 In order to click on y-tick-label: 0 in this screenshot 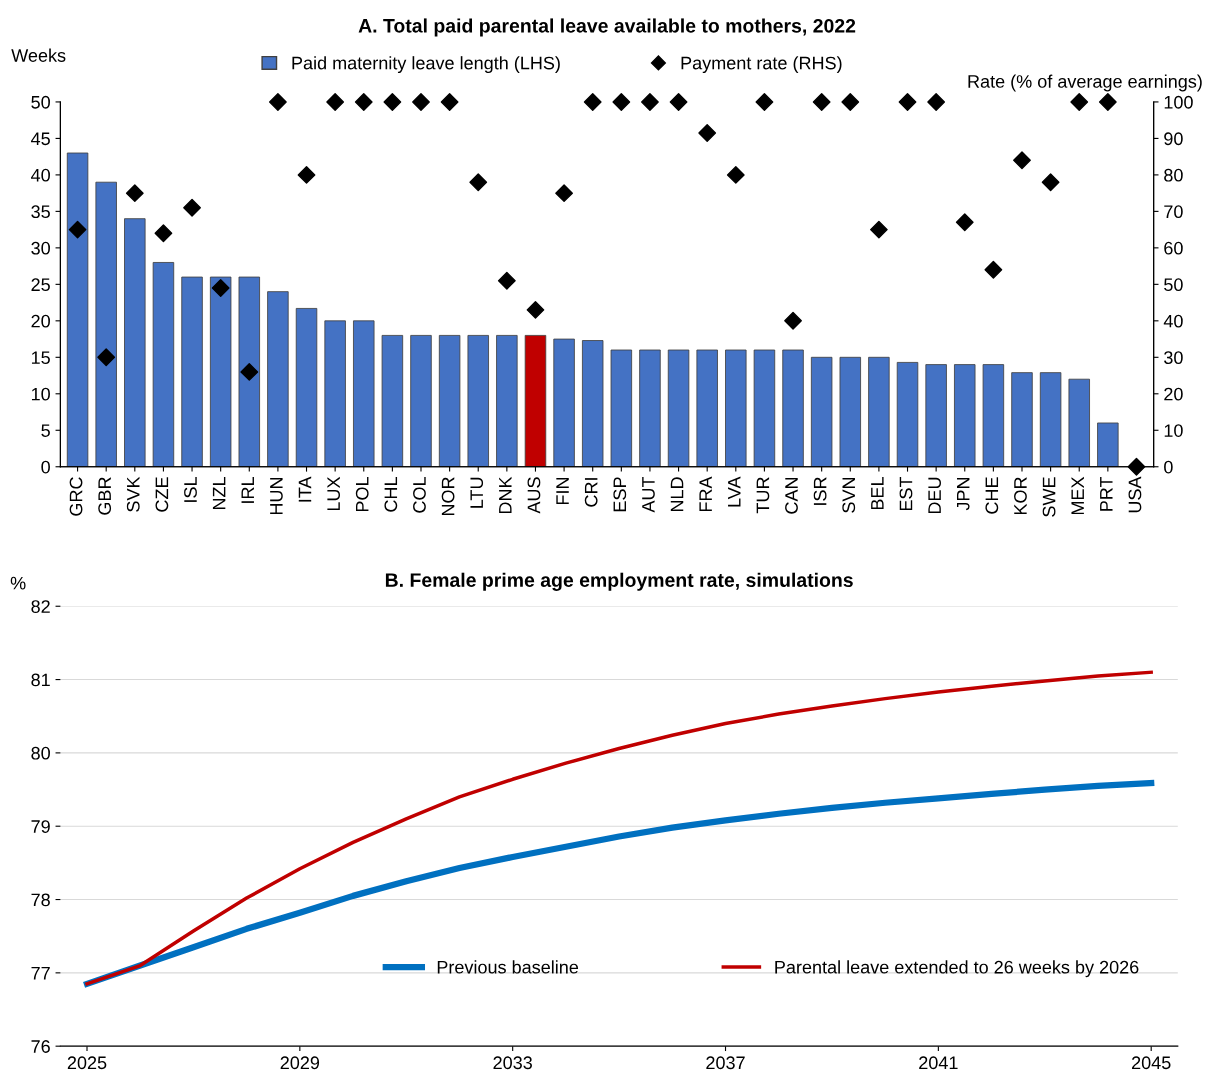, I will do `click(45, 467)`.